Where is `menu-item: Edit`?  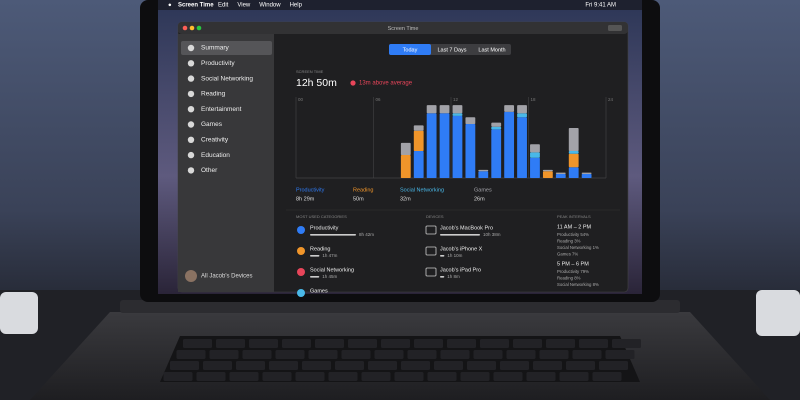 menu-item: Edit is located at coordinates (223, 6).